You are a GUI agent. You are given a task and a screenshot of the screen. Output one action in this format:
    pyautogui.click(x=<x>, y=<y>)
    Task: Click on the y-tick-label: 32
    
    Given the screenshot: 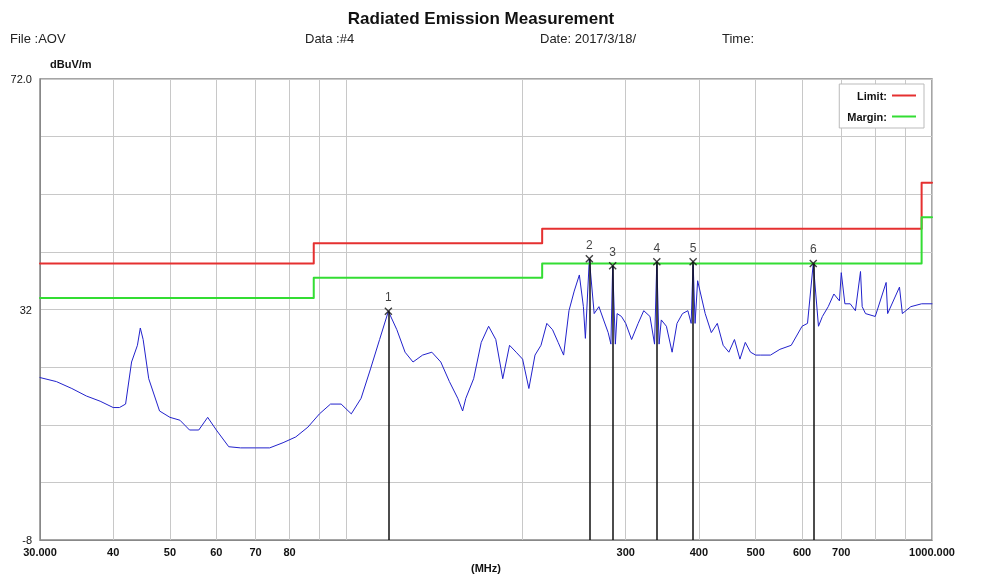 What is the action you would take?
    pyautogui.click(x=25, y=309)
    